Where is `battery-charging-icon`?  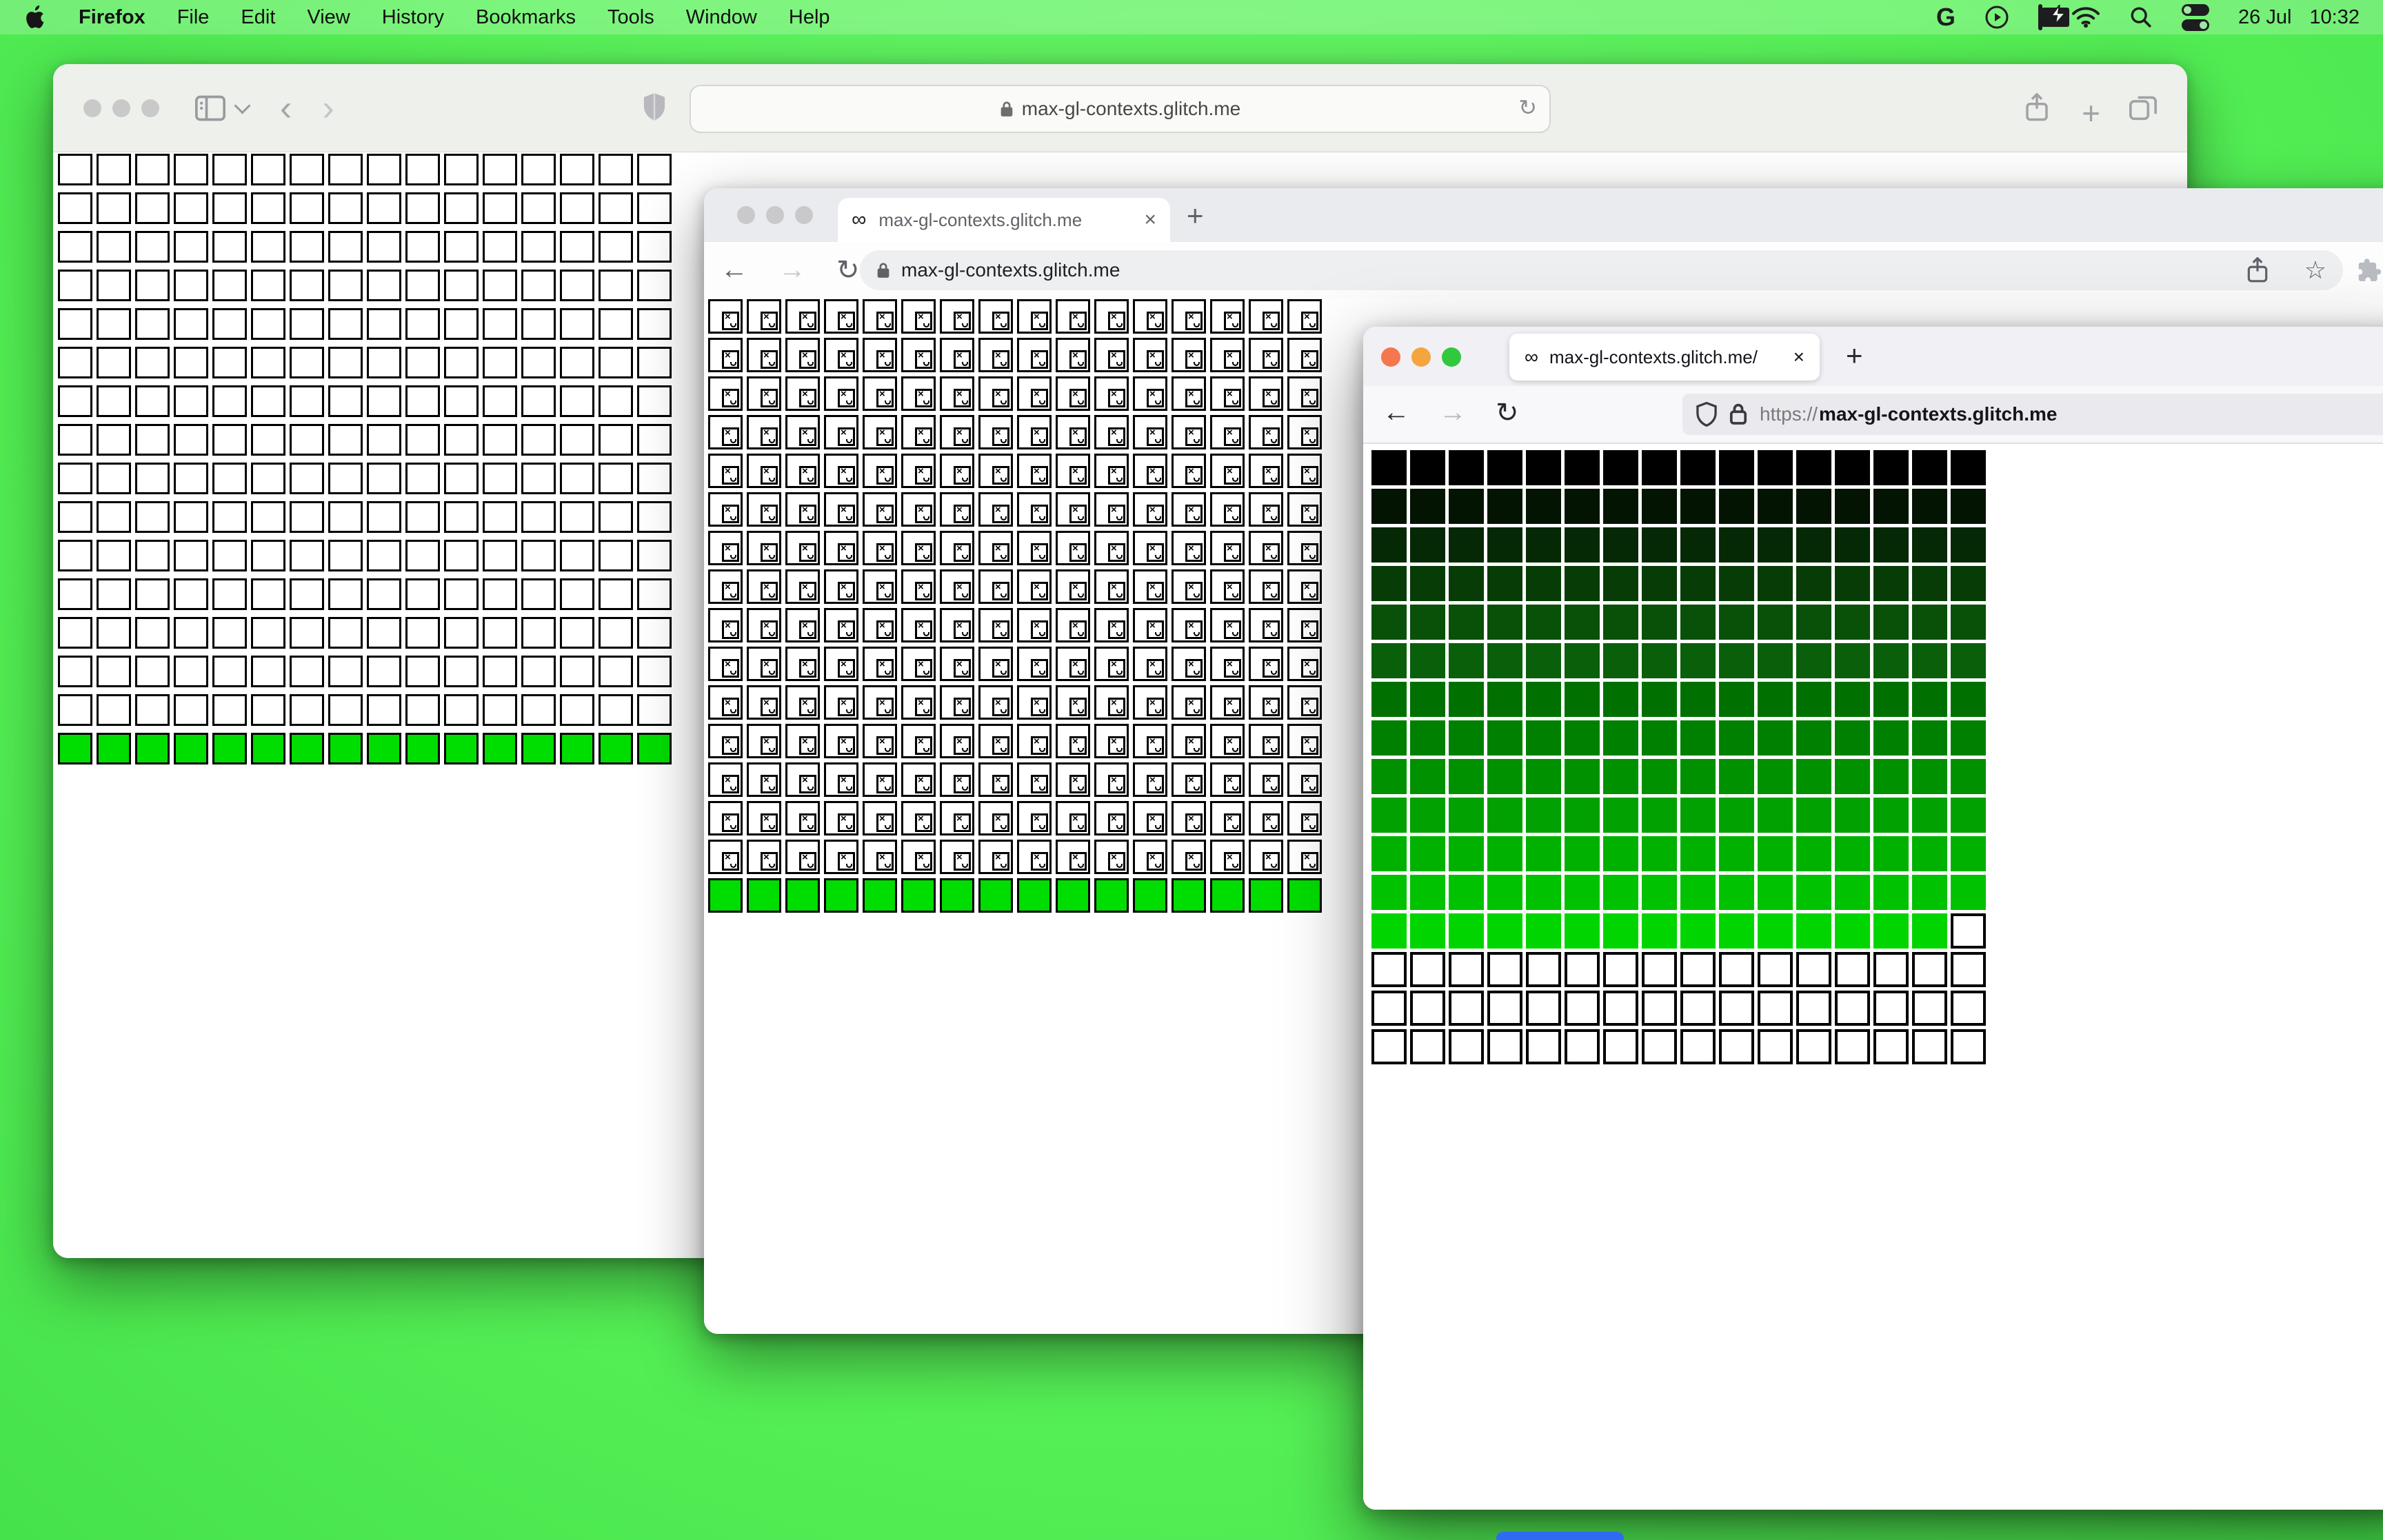 battery-charging-icon is located at coordinates (2054, 17).